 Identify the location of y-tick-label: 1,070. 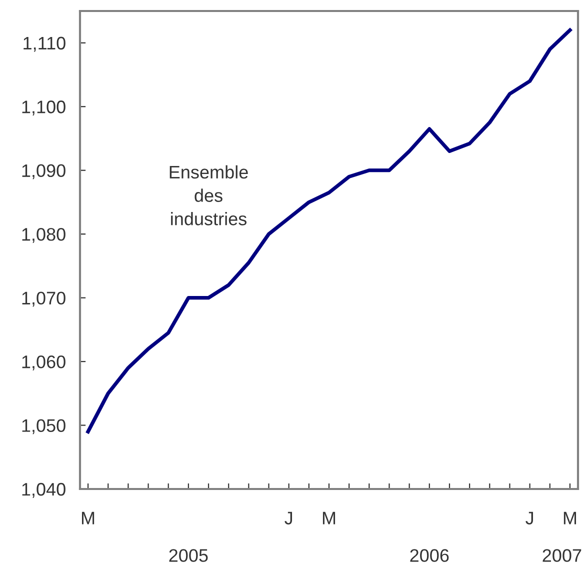
(44, 299).